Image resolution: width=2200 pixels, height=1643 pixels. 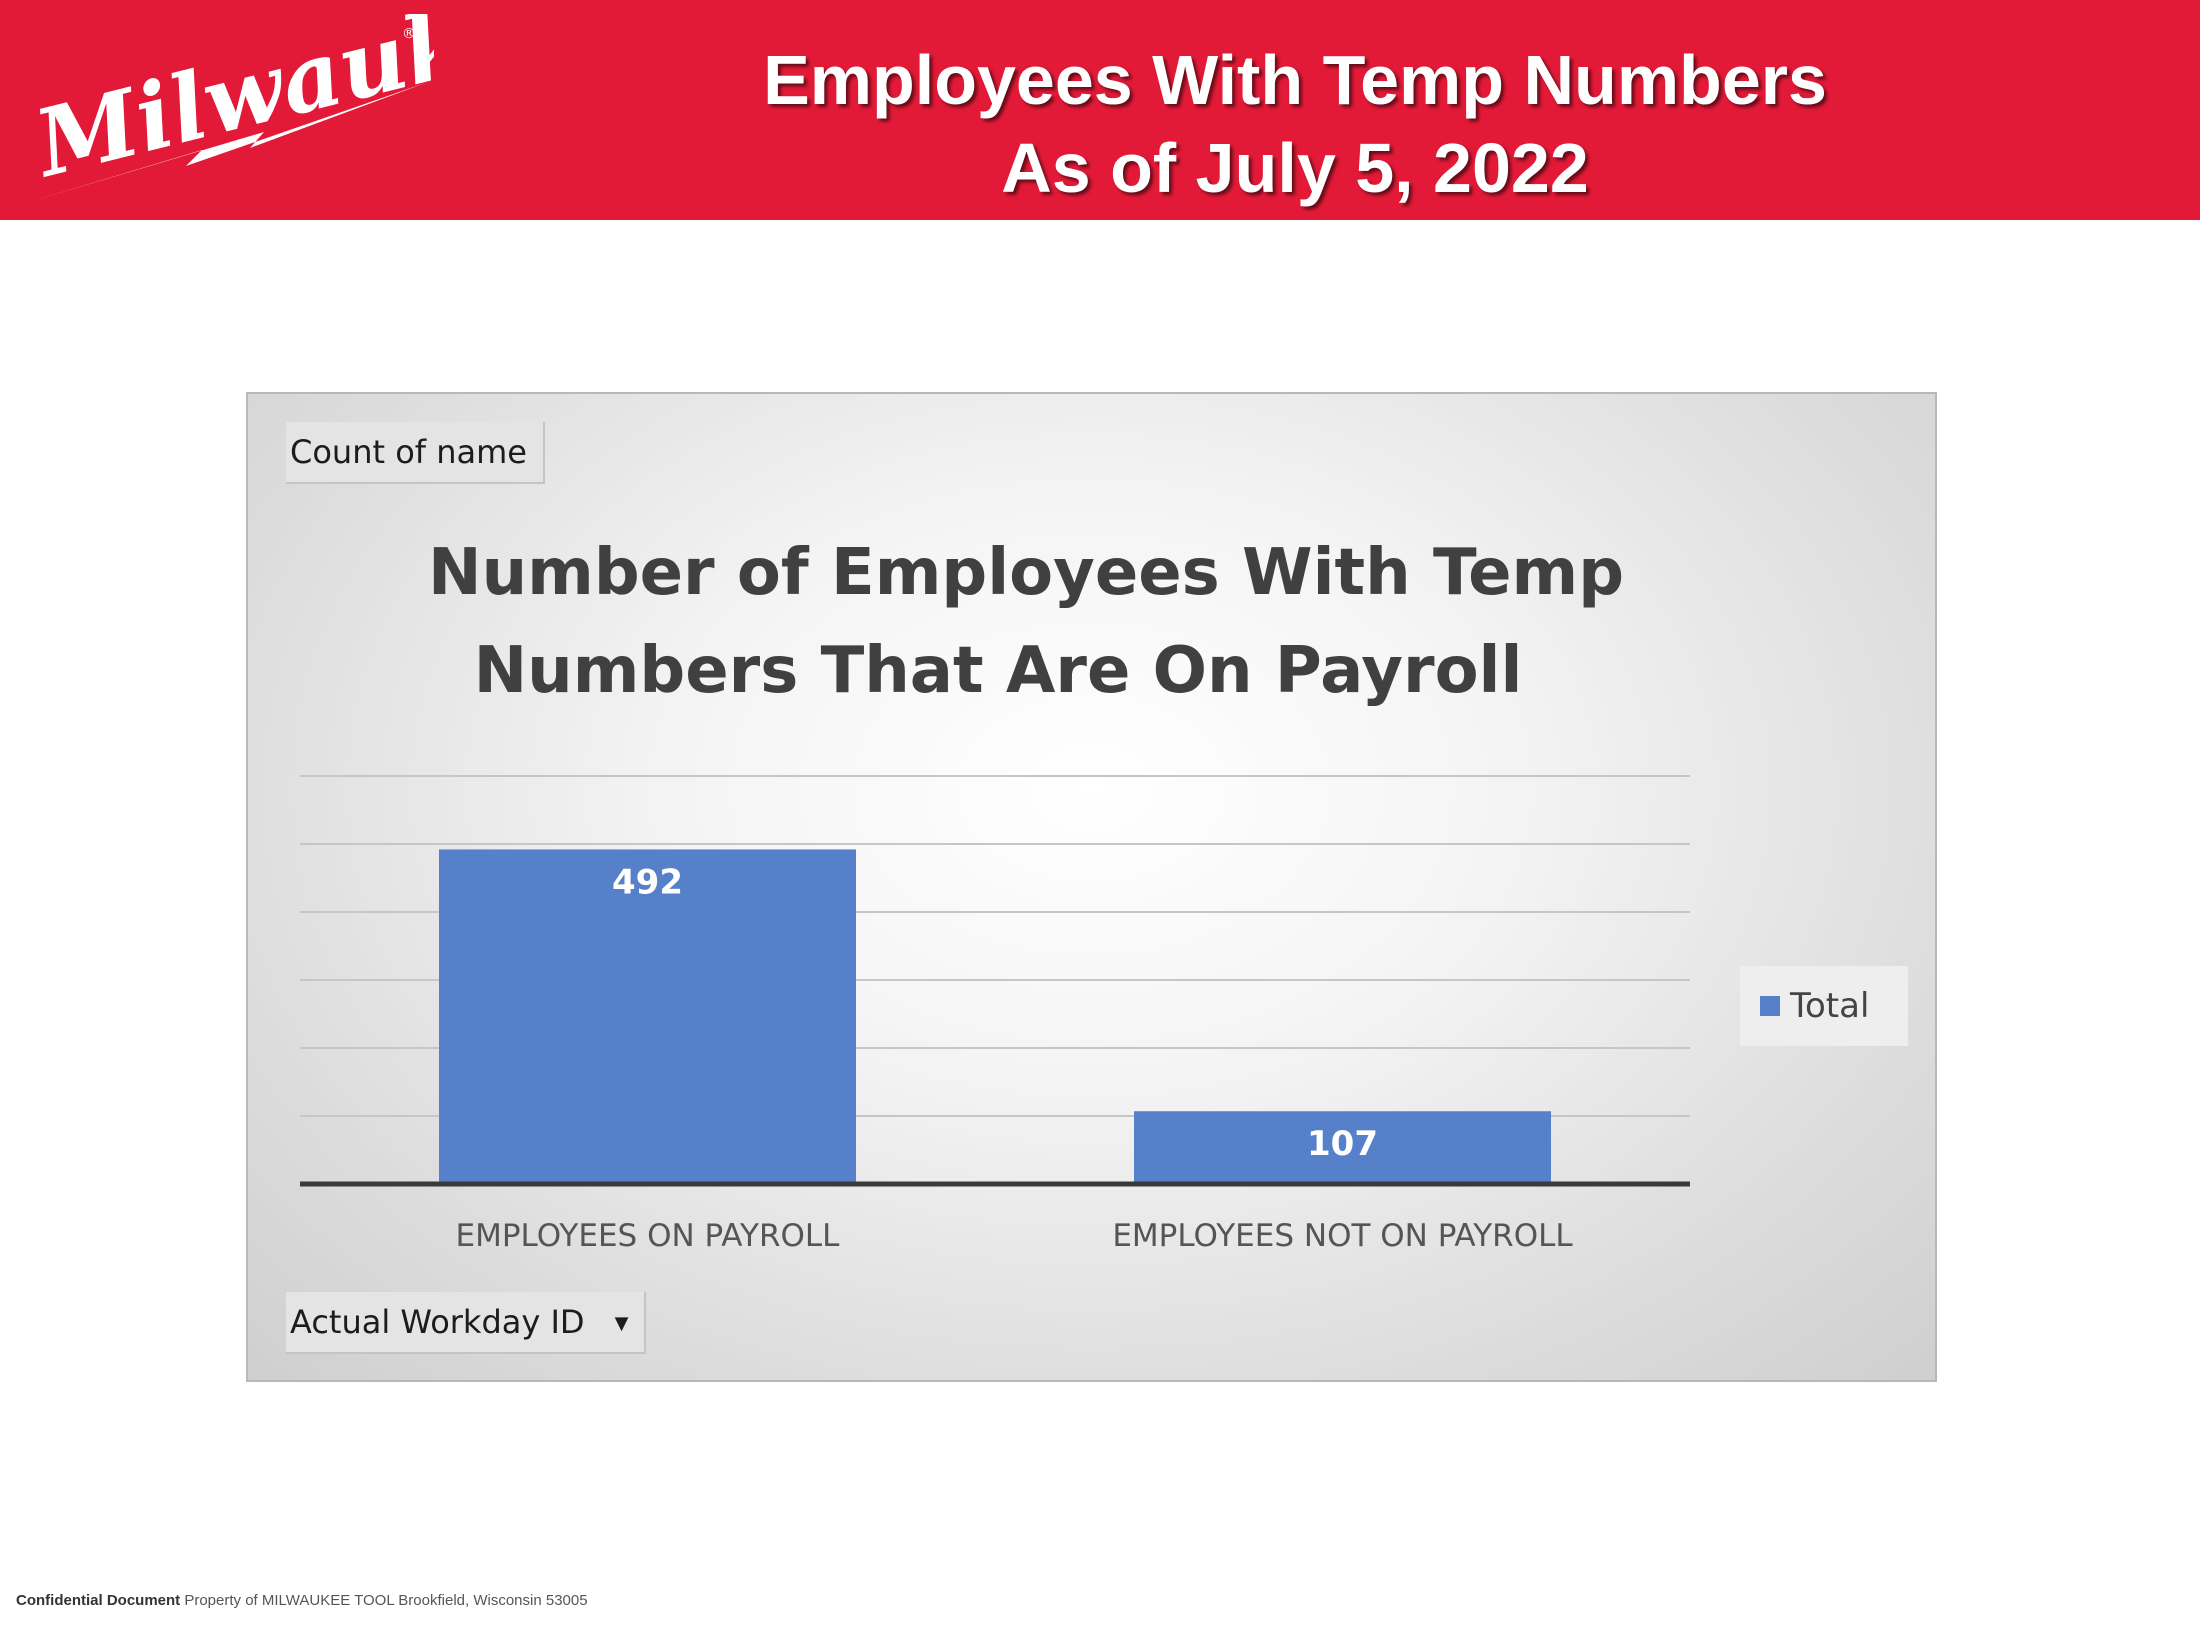 I want to click on bar-employees-on-payroll, so click(x=647, y=1016).